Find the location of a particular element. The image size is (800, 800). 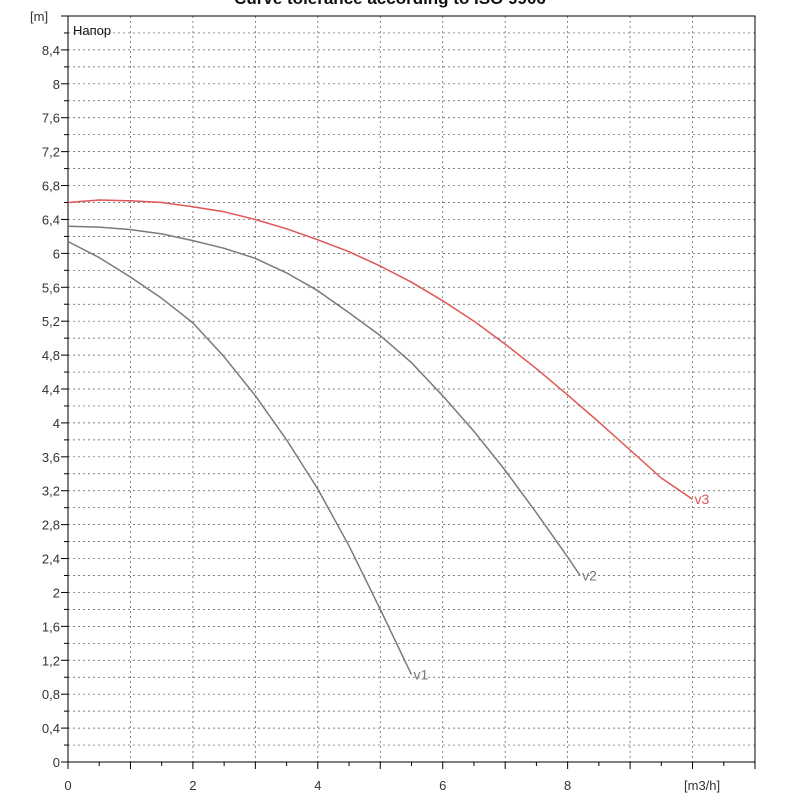

y-tick-label: 0,4 is located at coordinates (51, 728).